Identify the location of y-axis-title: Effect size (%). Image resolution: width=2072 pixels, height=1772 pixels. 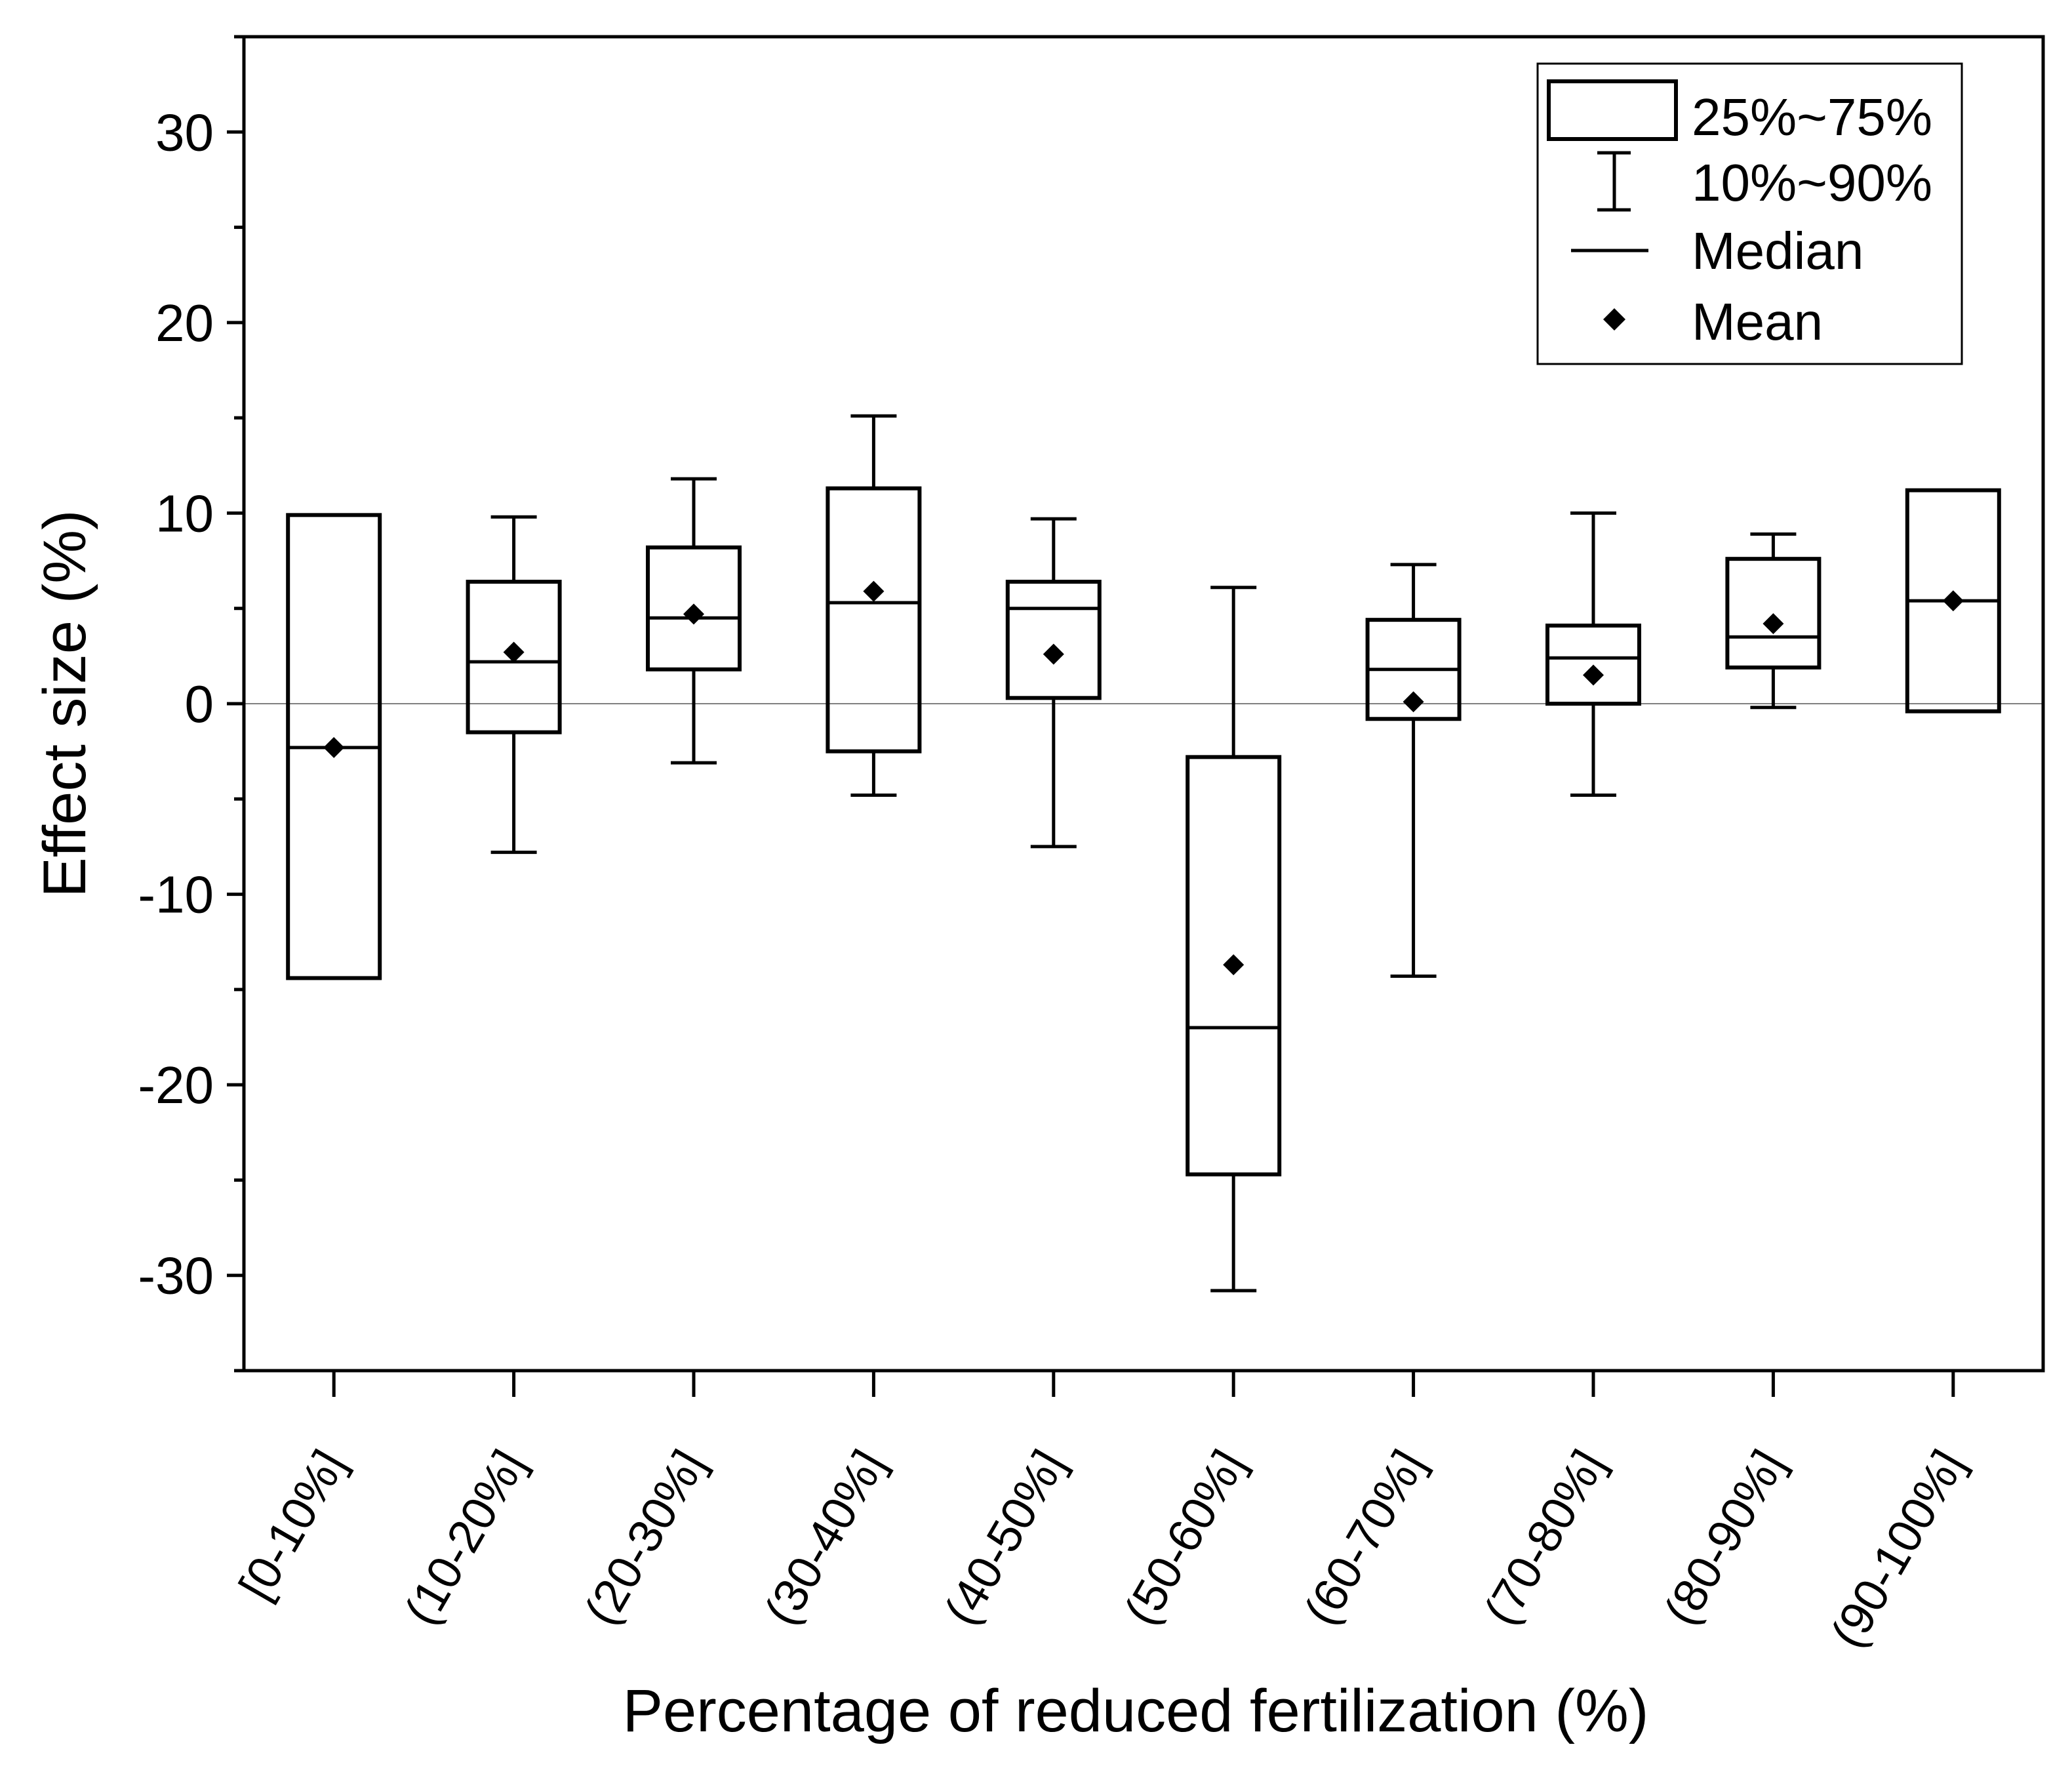
(65, 703).